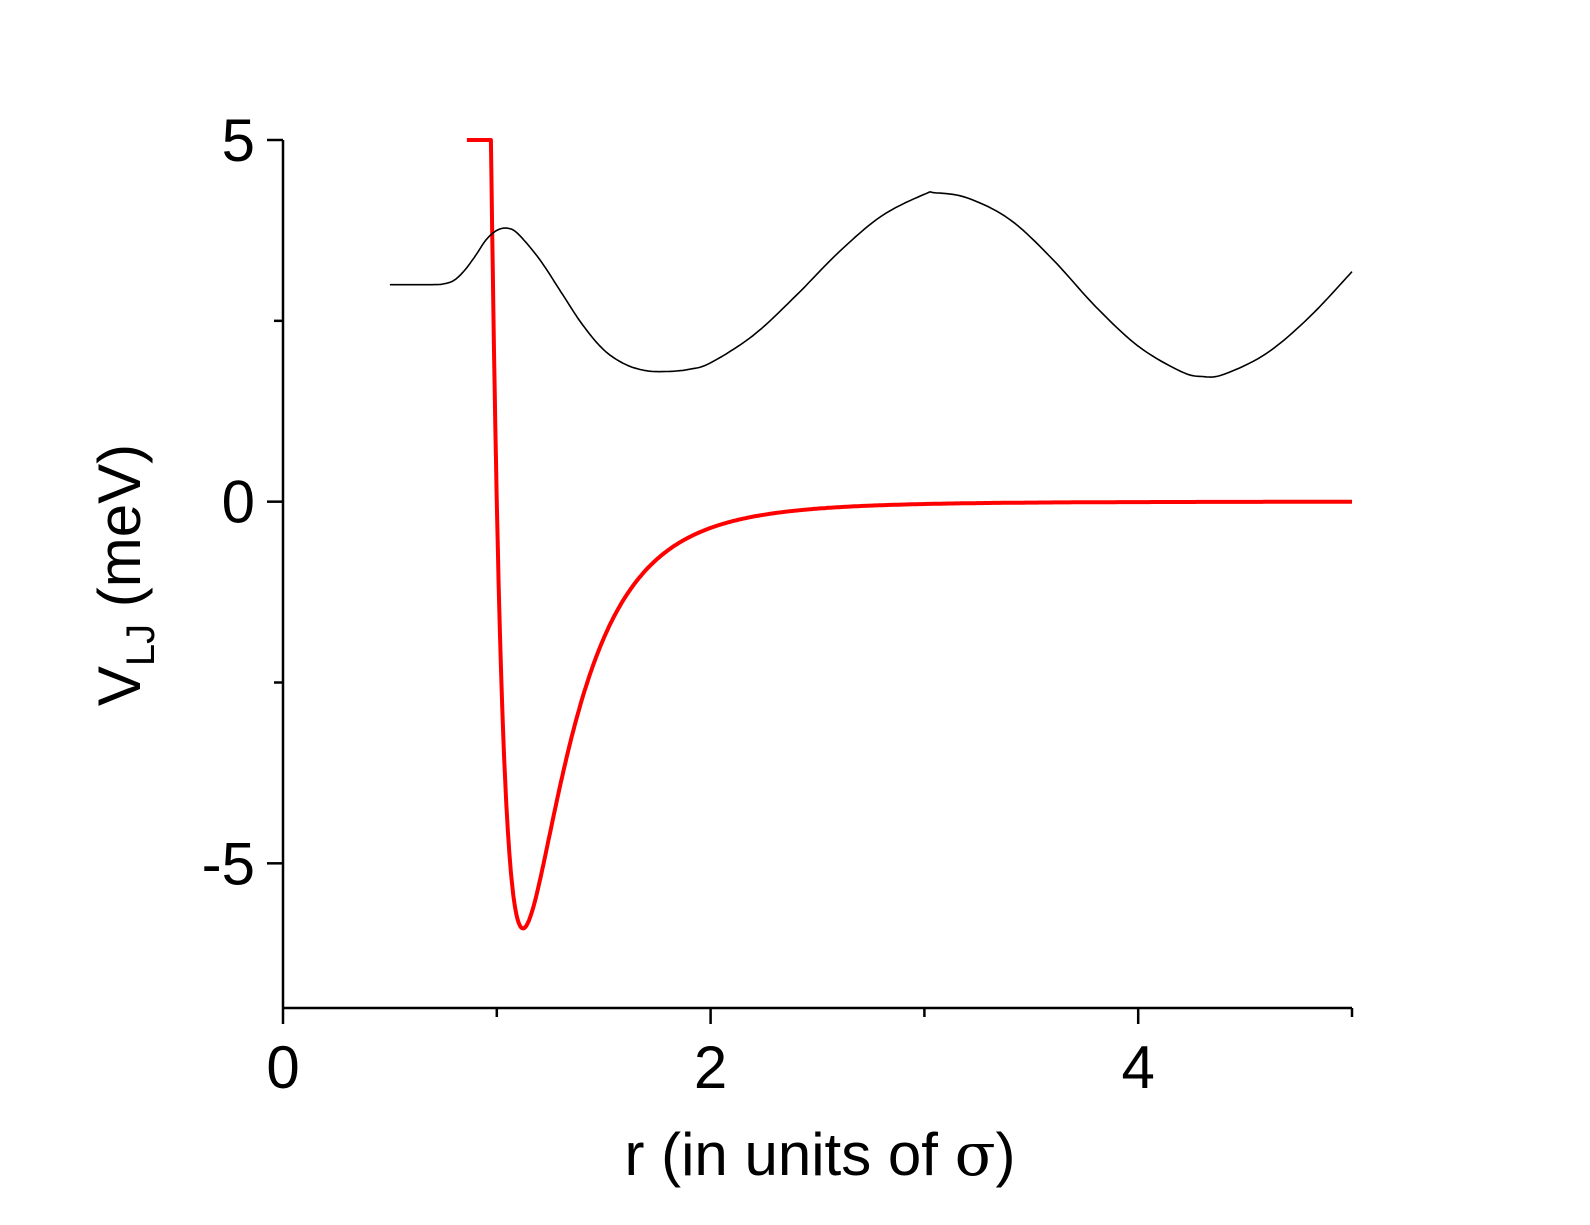 The width and height of the screenshot is (1590, 1225). What do you see at coordinates (119, 686) in the screenshot?
I see `y-axis-label-main: V` at bounding box center [119, 686].